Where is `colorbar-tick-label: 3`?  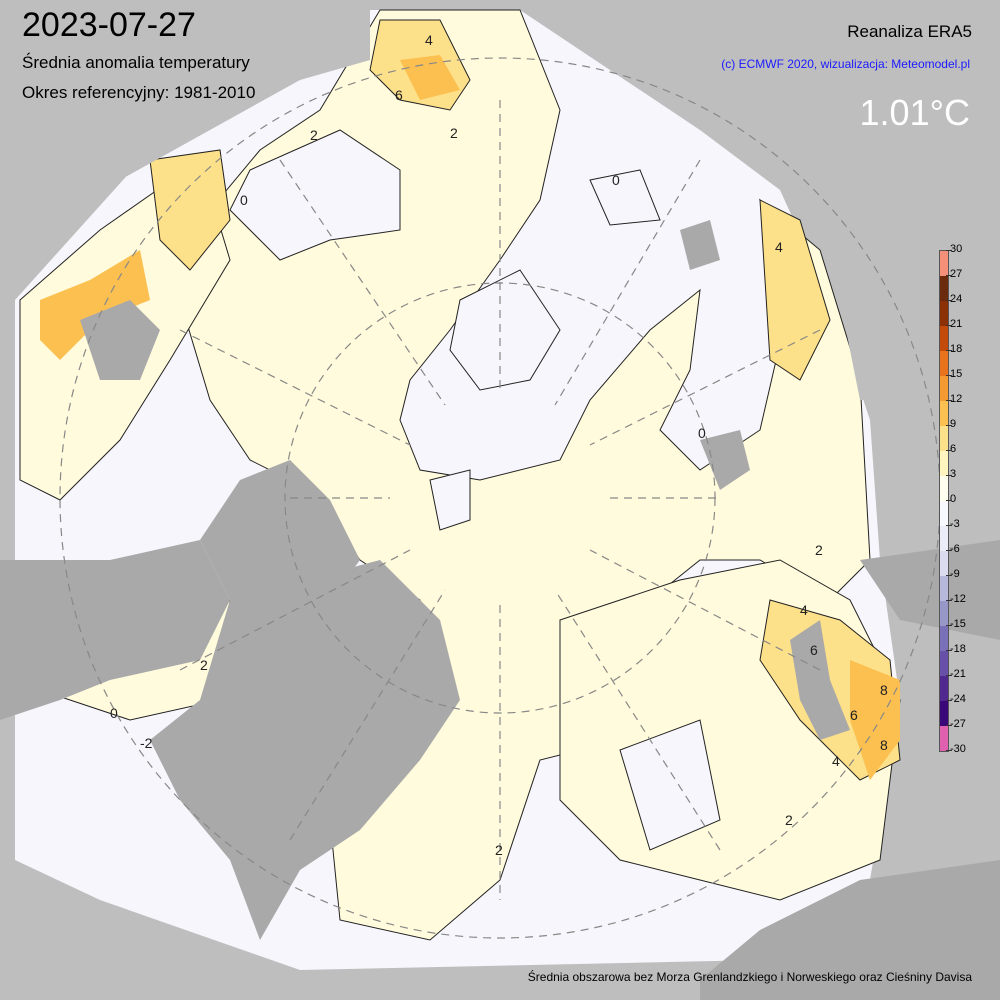
colorbar-tick-label: 3 is located at coordinates (951, 474).